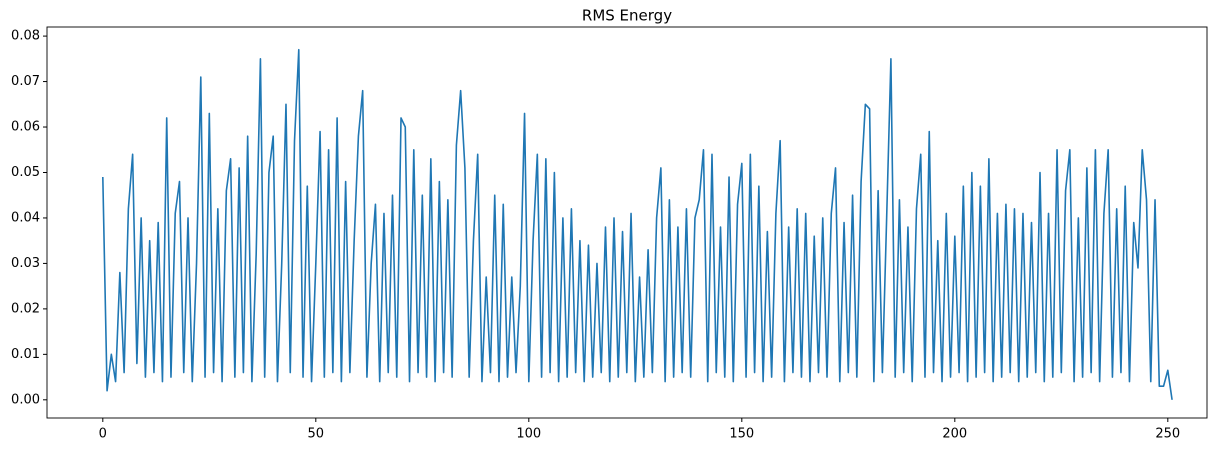 Image resolution: width=1222 pixels, height=451 pixels. Describe the element at coordinates (528, 434) in the screenshot. I see `x-tick-label: 100` at that location.